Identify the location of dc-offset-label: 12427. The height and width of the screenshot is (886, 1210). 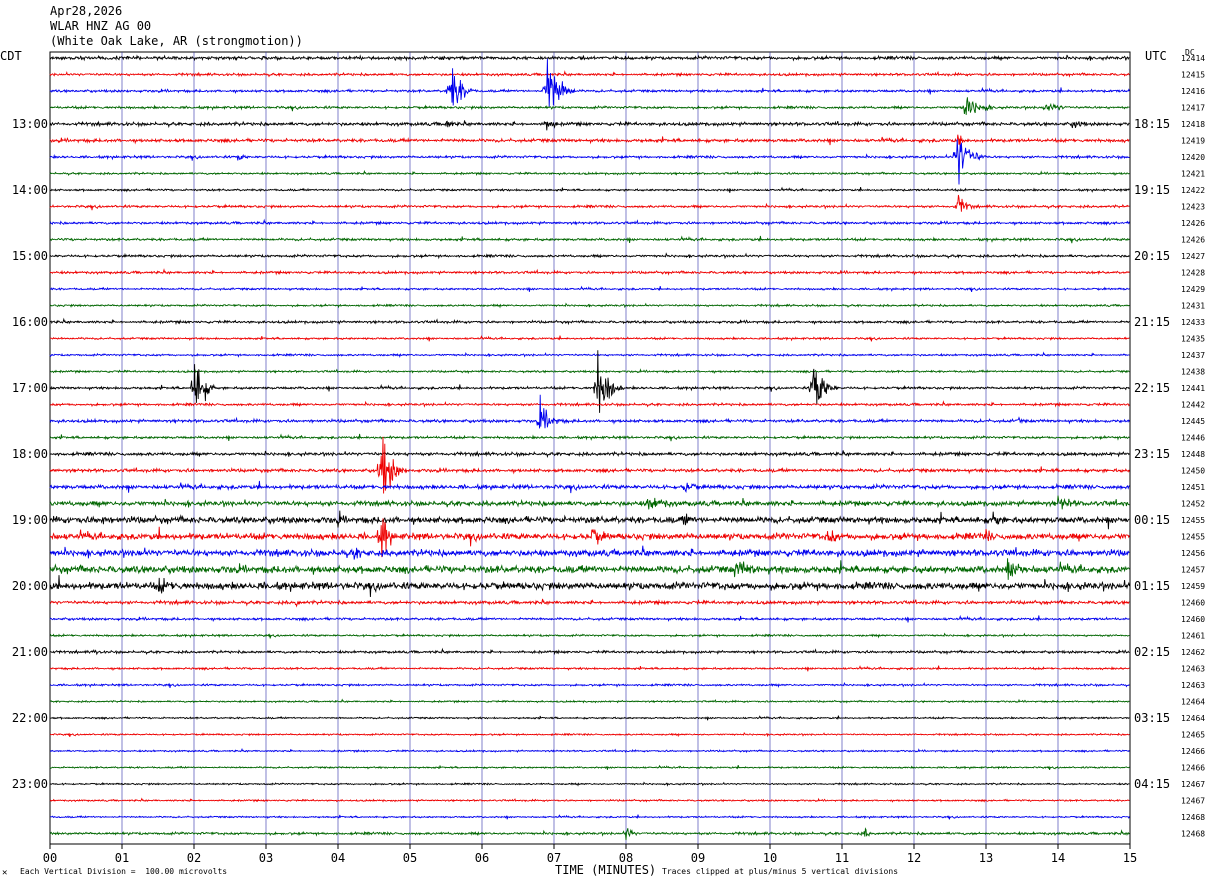
(1193, 256).